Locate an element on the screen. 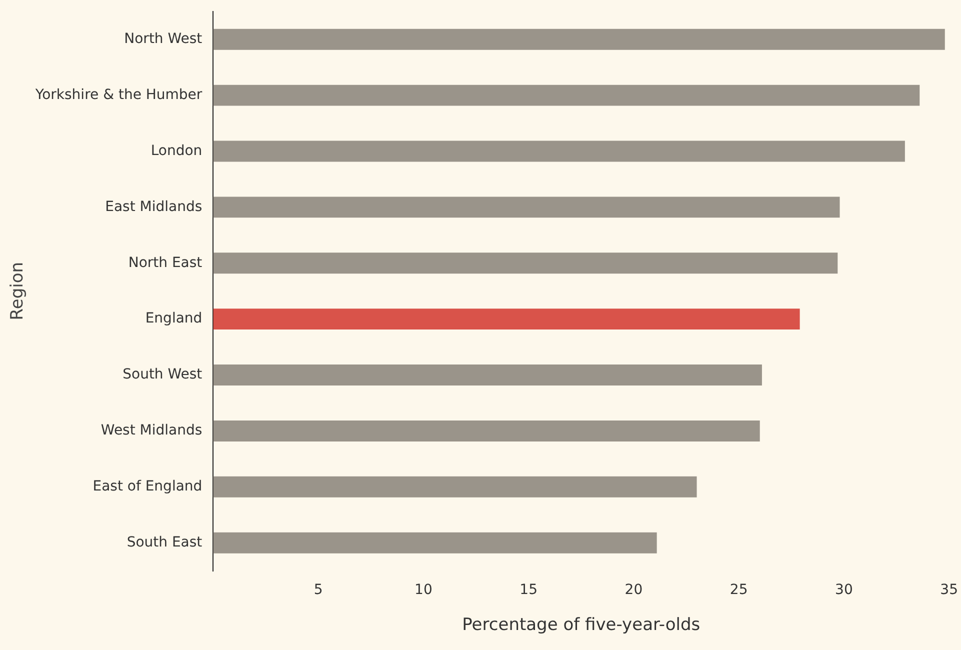 This screenshot has height=650, width=961. y-tick-label: South East is located at coordinates (164, 542).